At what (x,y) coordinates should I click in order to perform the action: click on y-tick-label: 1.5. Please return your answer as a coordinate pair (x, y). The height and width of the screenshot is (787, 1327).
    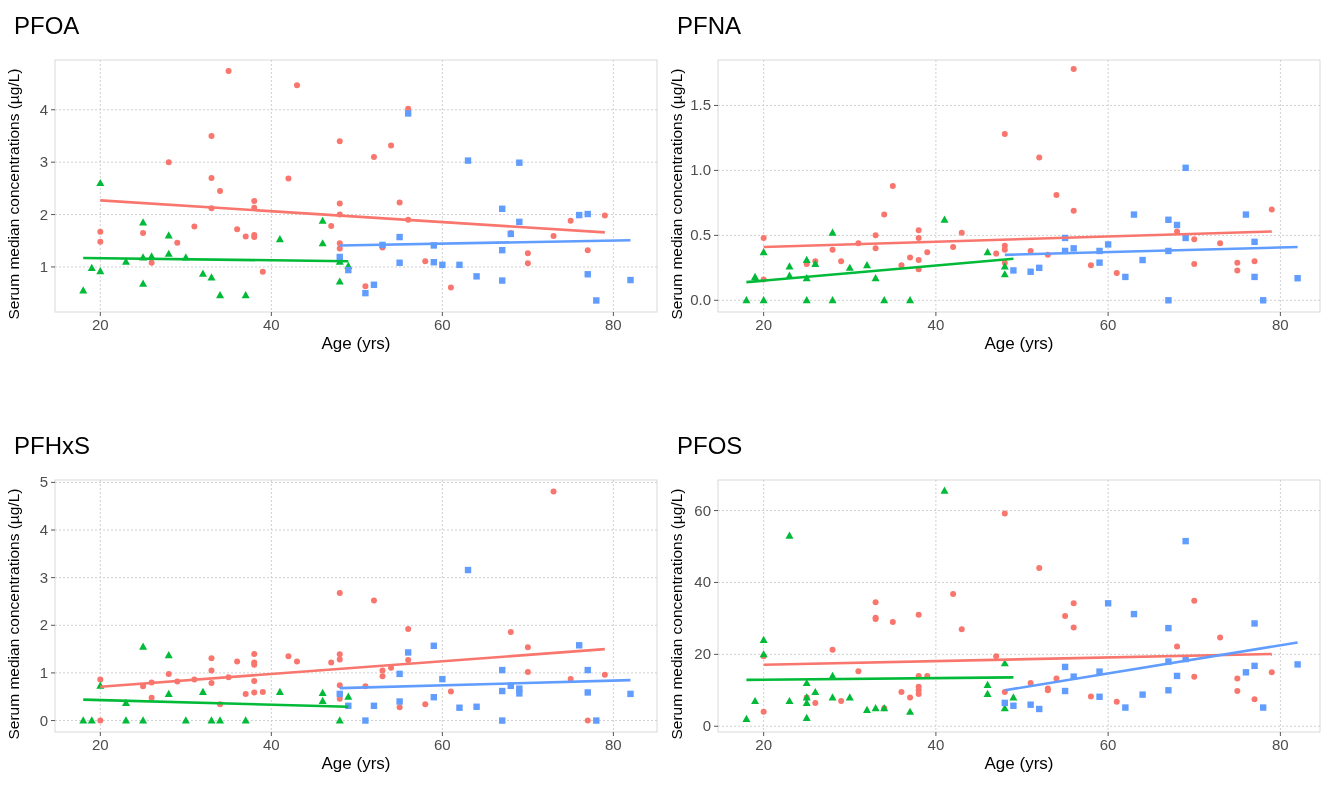
    Looking at the image, I should click on (700, 105).